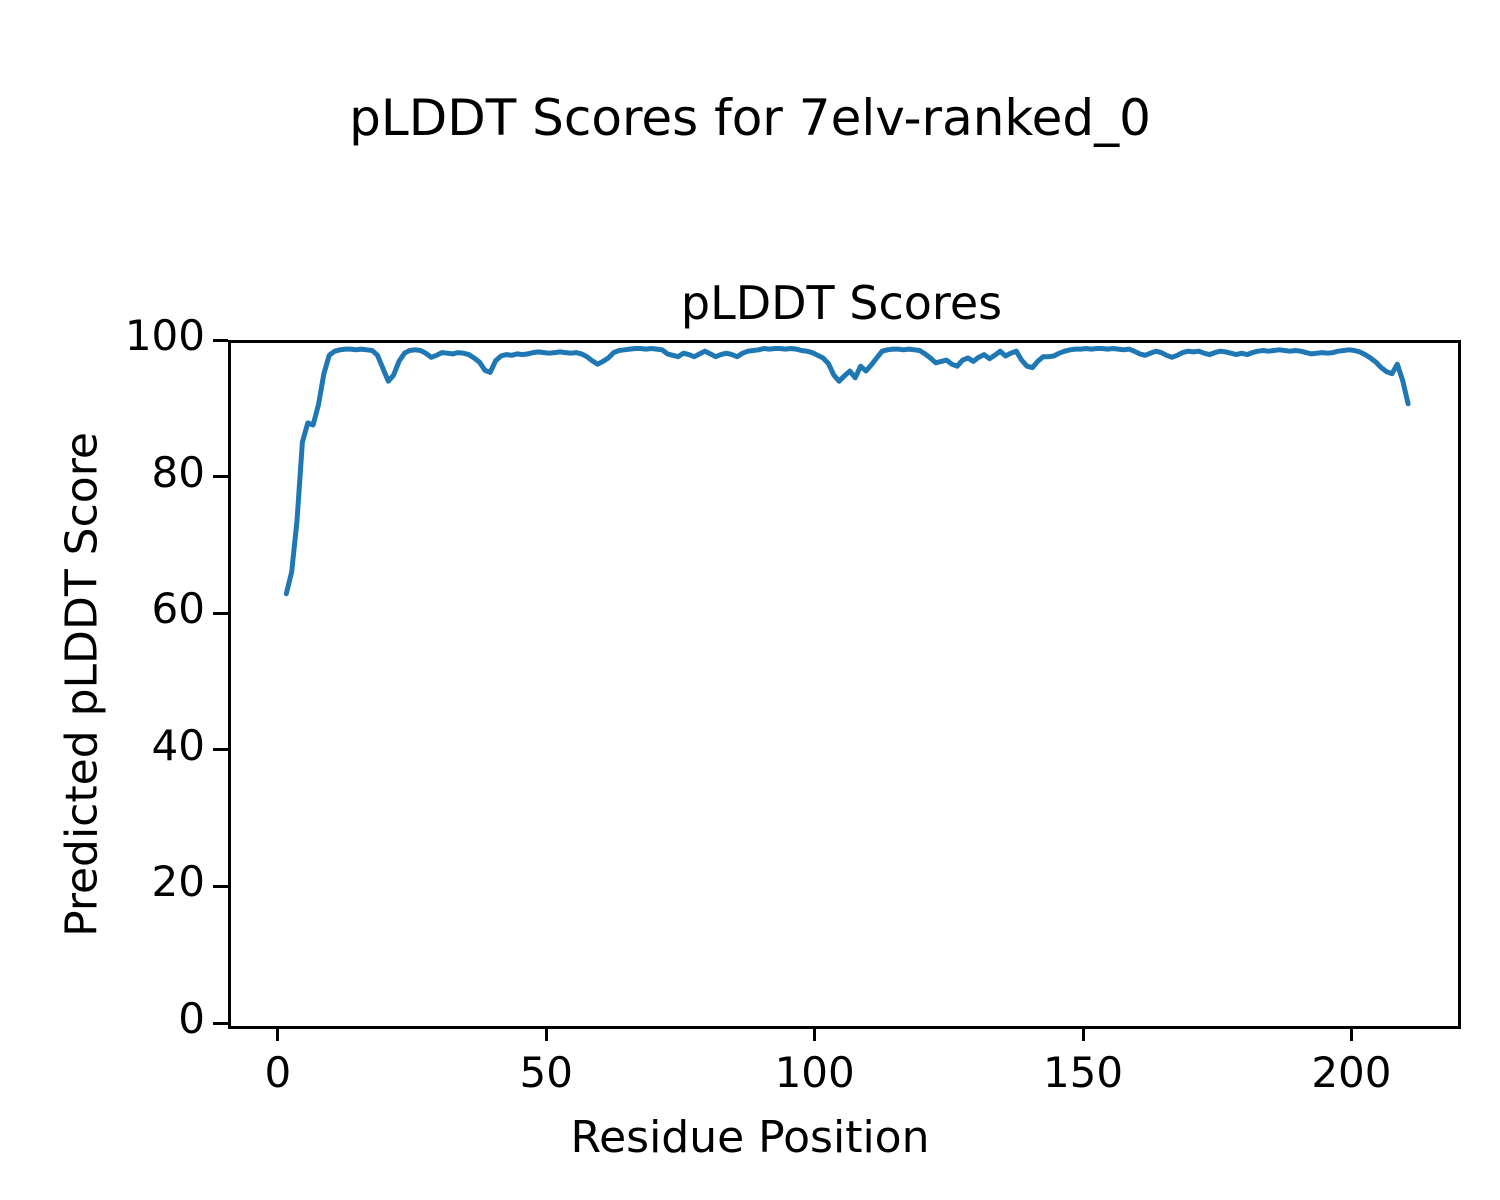  What do you see at coordinates (178, 745) in the screenshot?
I see `y-tick-label: 40` at bounding box center [178, 745].